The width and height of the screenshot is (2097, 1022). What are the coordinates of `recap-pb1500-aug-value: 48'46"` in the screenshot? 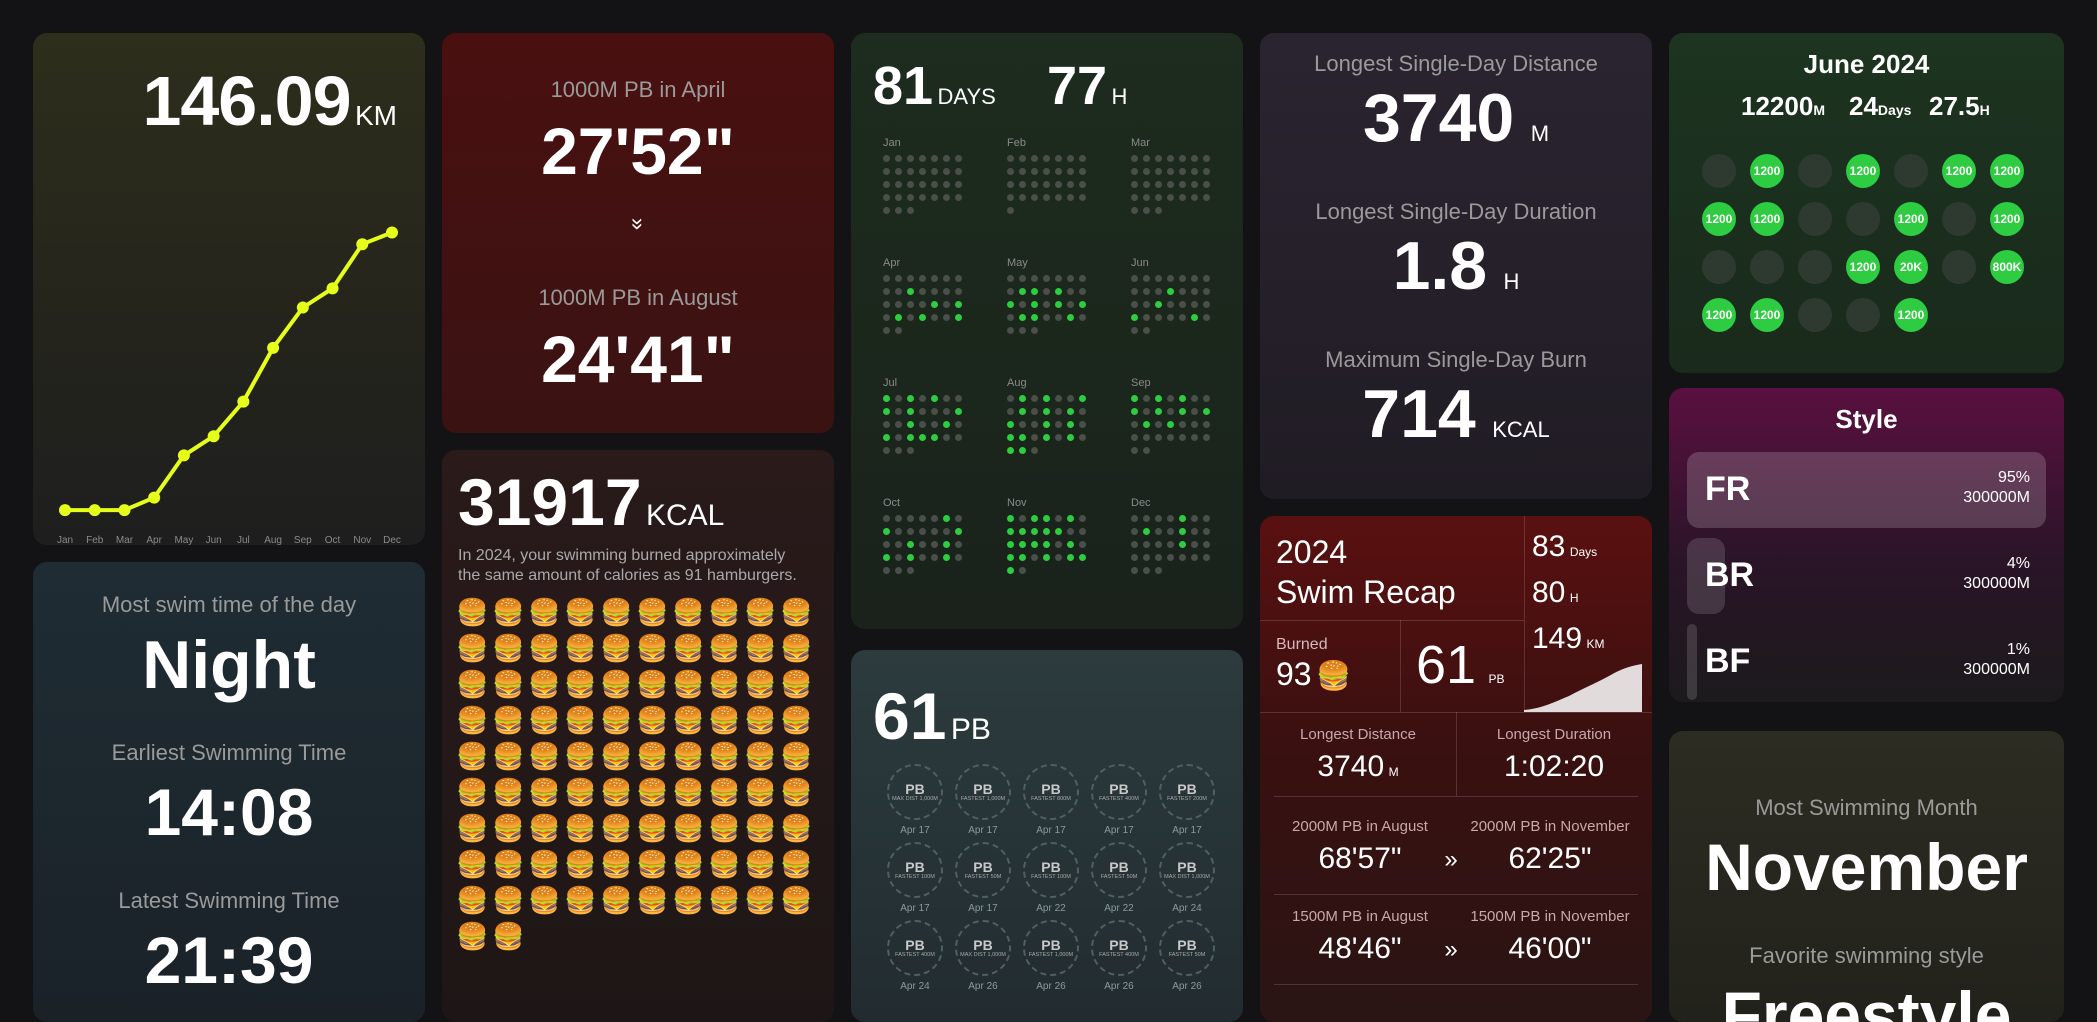 It's located at (1360, 948).